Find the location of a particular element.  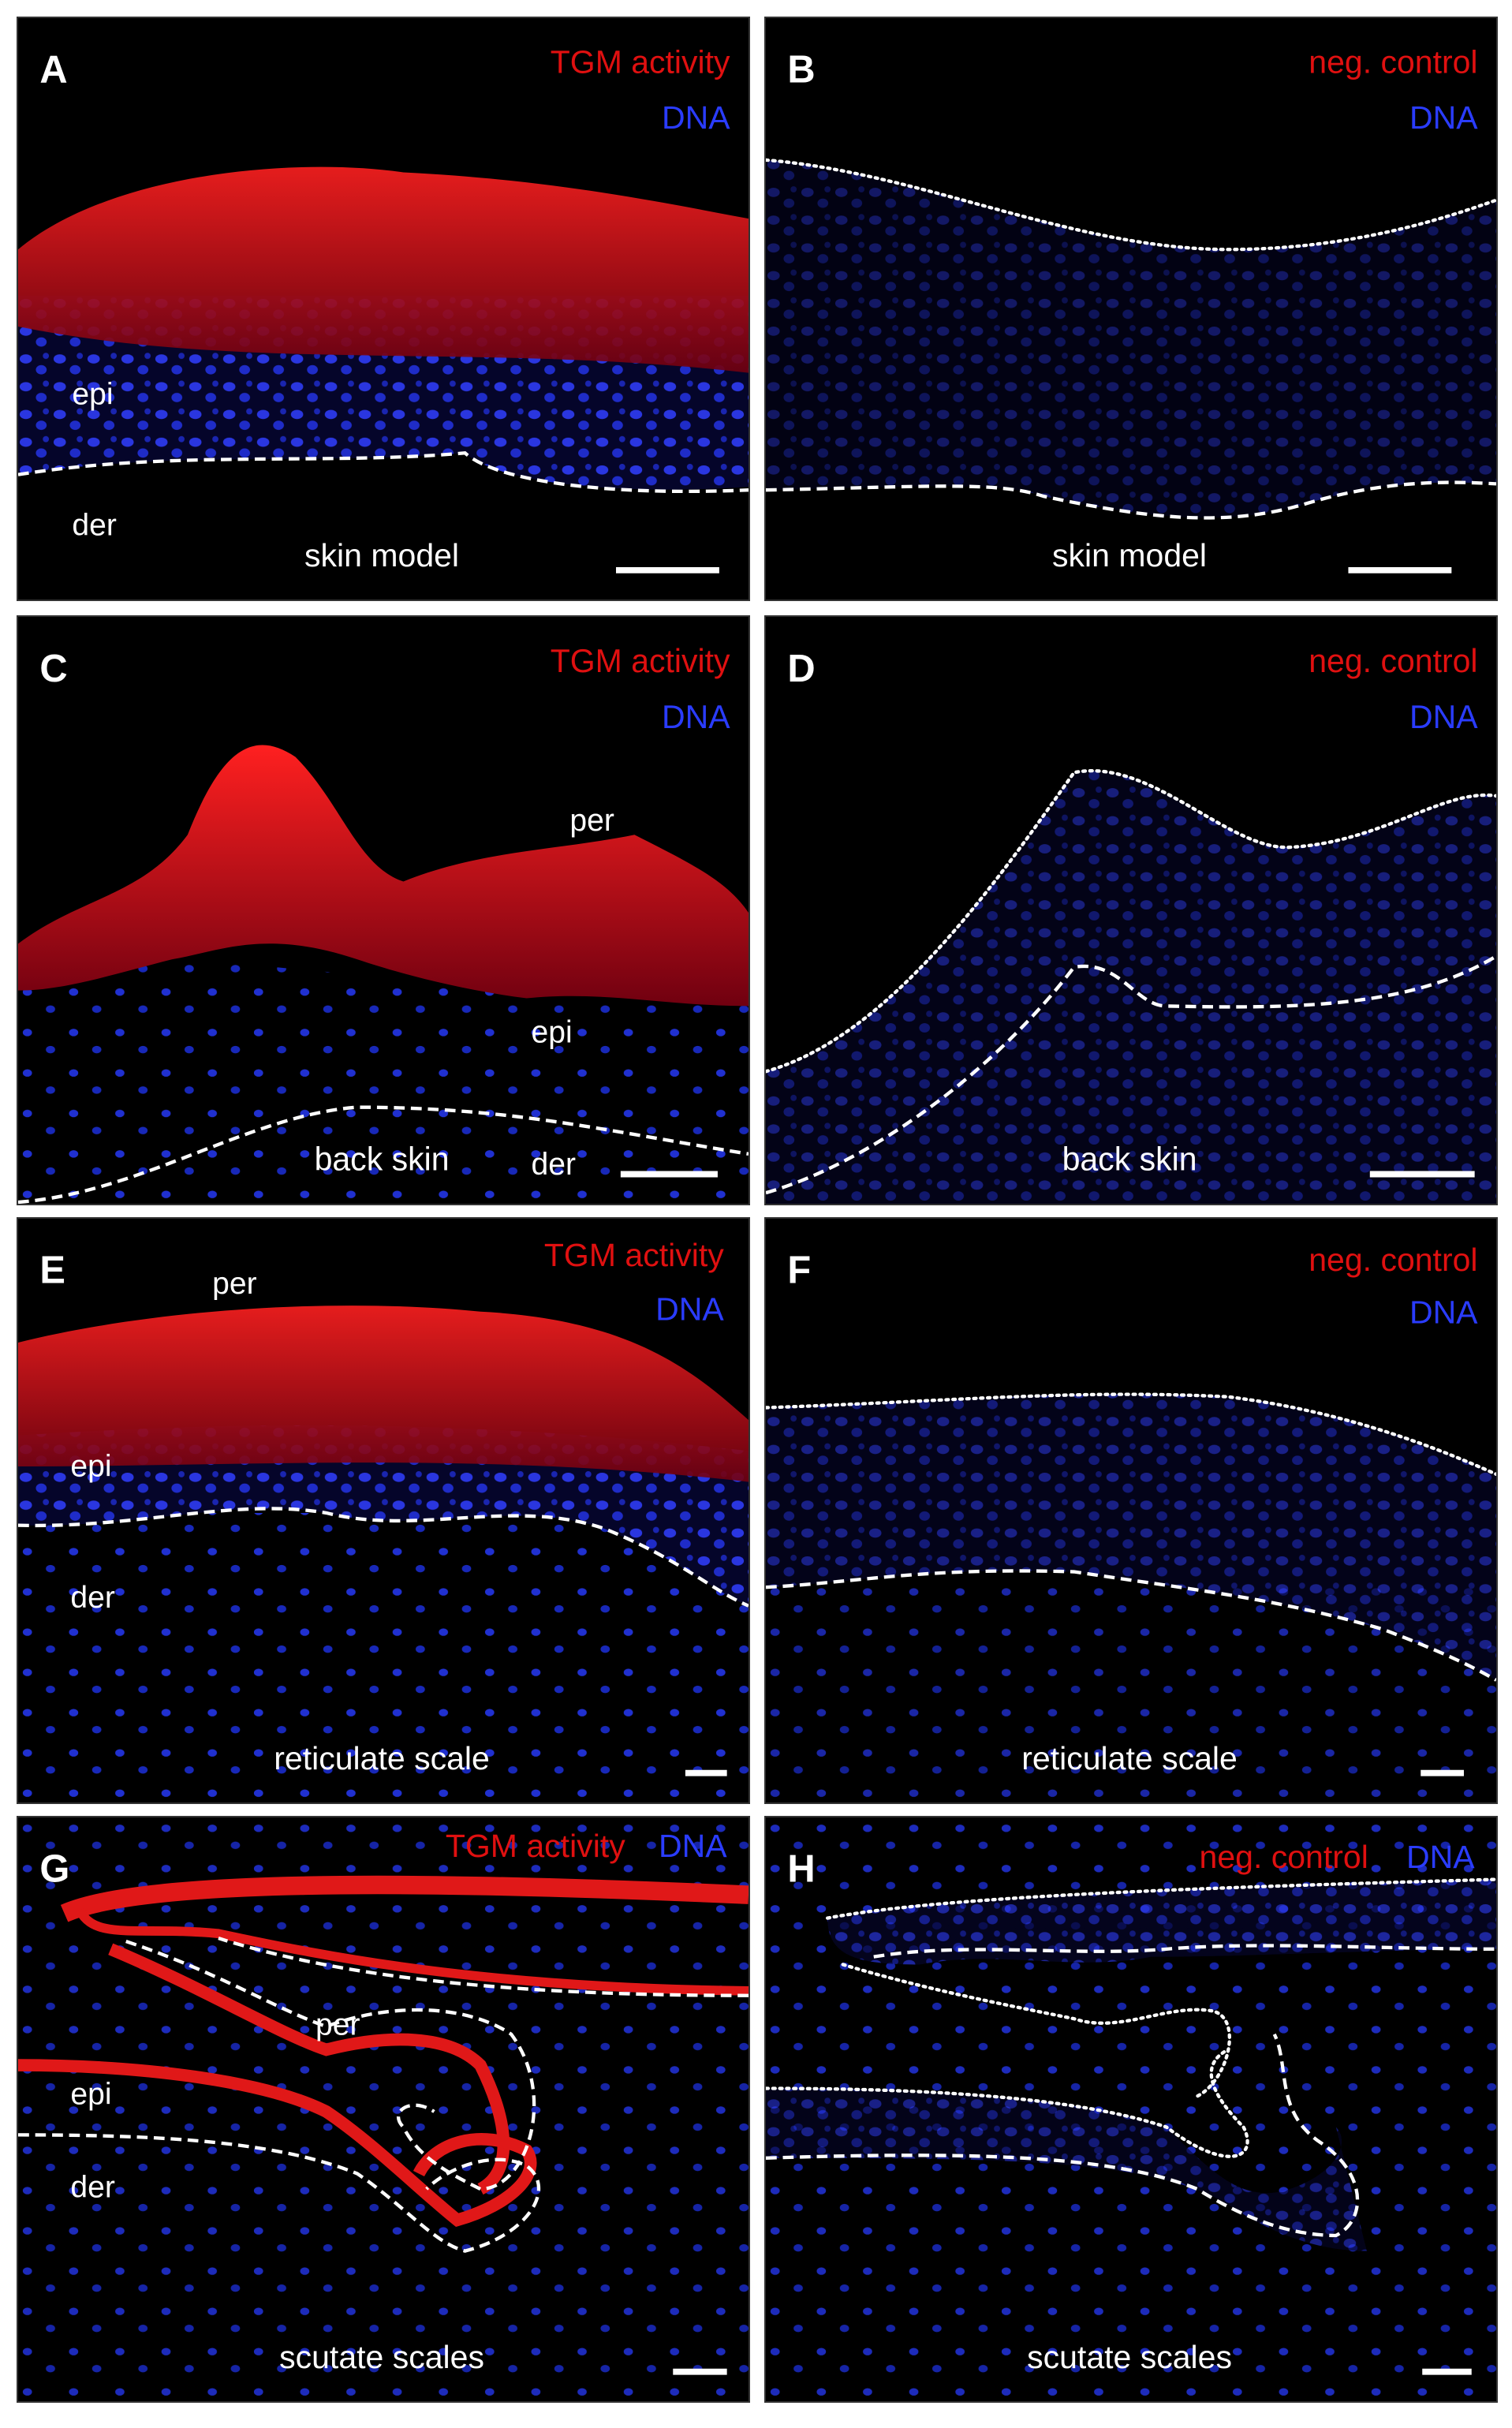

micrograph-panel: C TGM activity DNA per epi der back skin is located at coordinates (383, 910).